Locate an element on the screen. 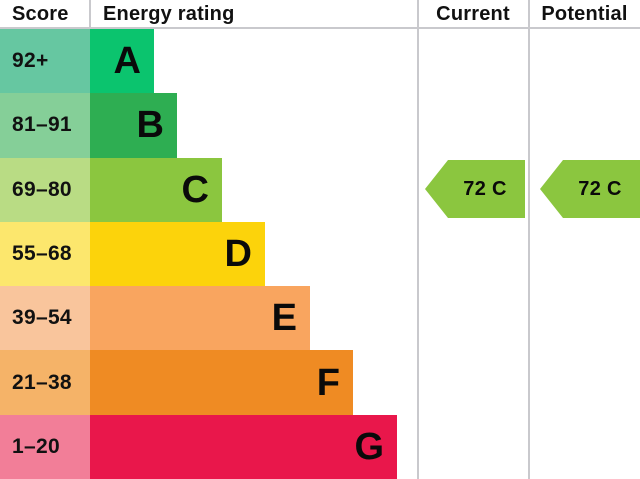 The image size is (640, 479). rating-row-g: 1–20 G is located at coordinates (208, 446).